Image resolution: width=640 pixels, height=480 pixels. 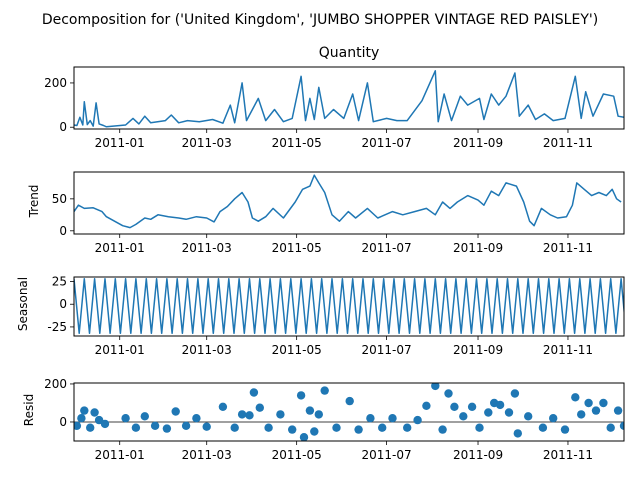 I want to click on axes-frame-trend, so click(x=349, y=203).